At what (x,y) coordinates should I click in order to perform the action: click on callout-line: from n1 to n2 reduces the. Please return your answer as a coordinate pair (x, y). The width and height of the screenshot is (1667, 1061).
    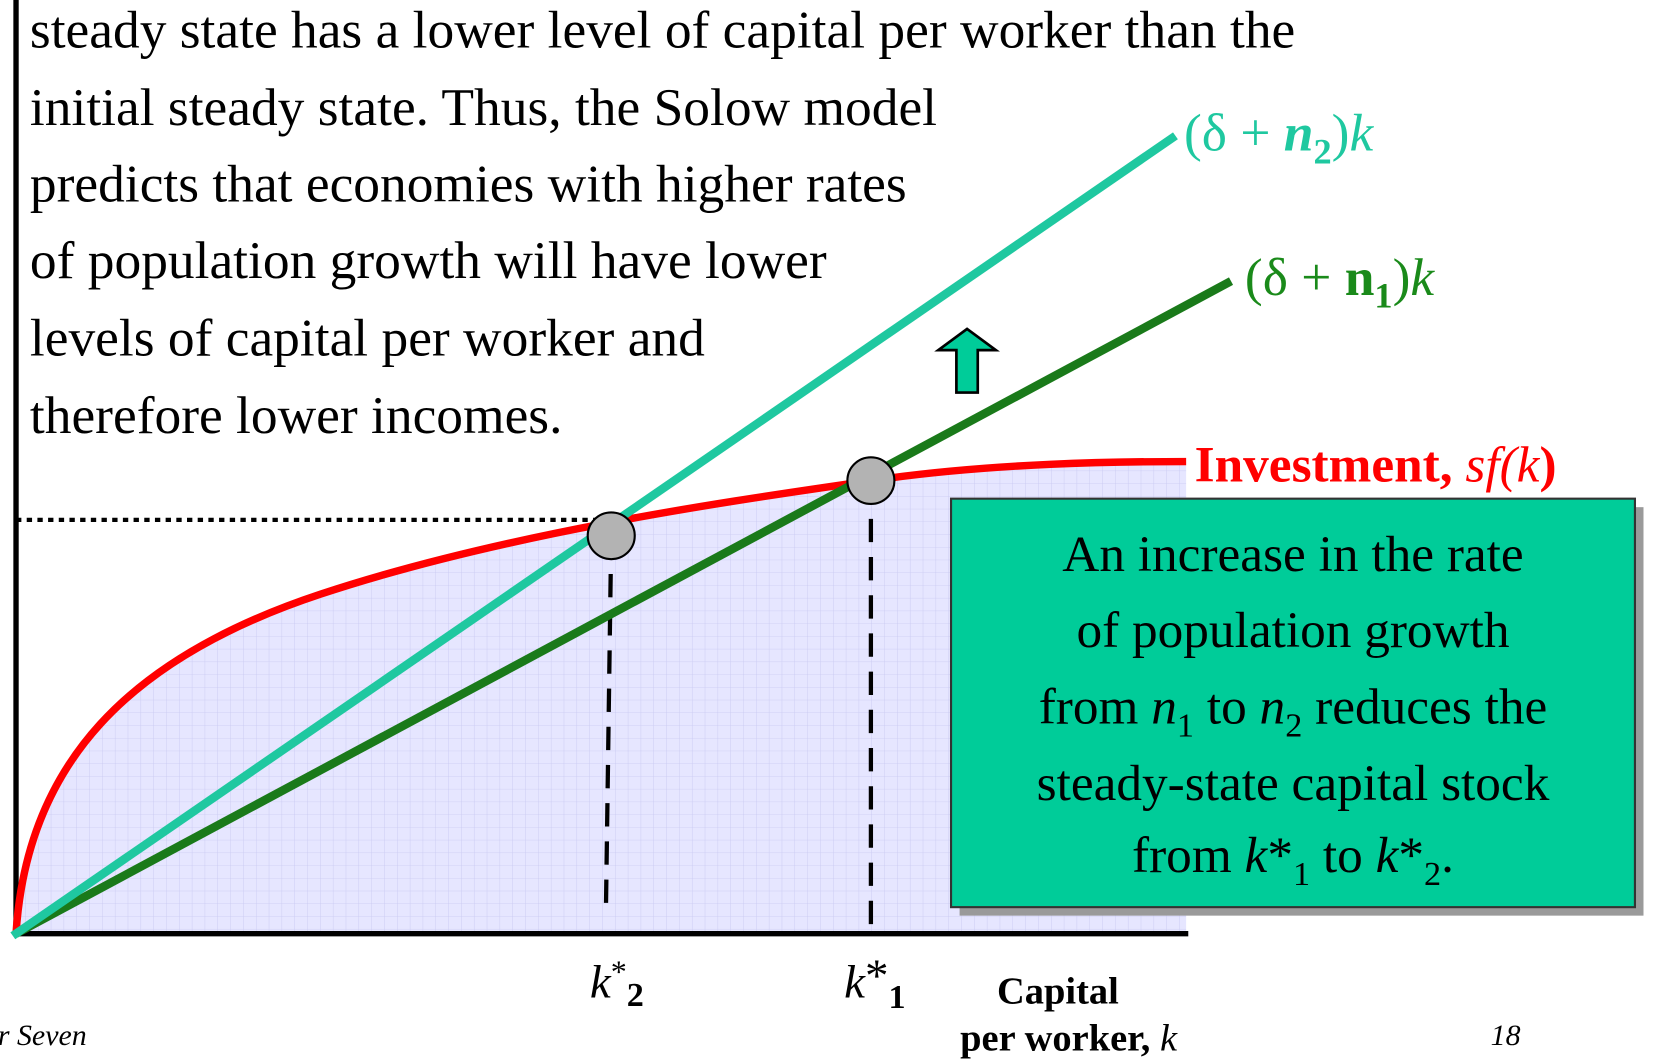
    Looking at the image, I should click on (1293, 712).